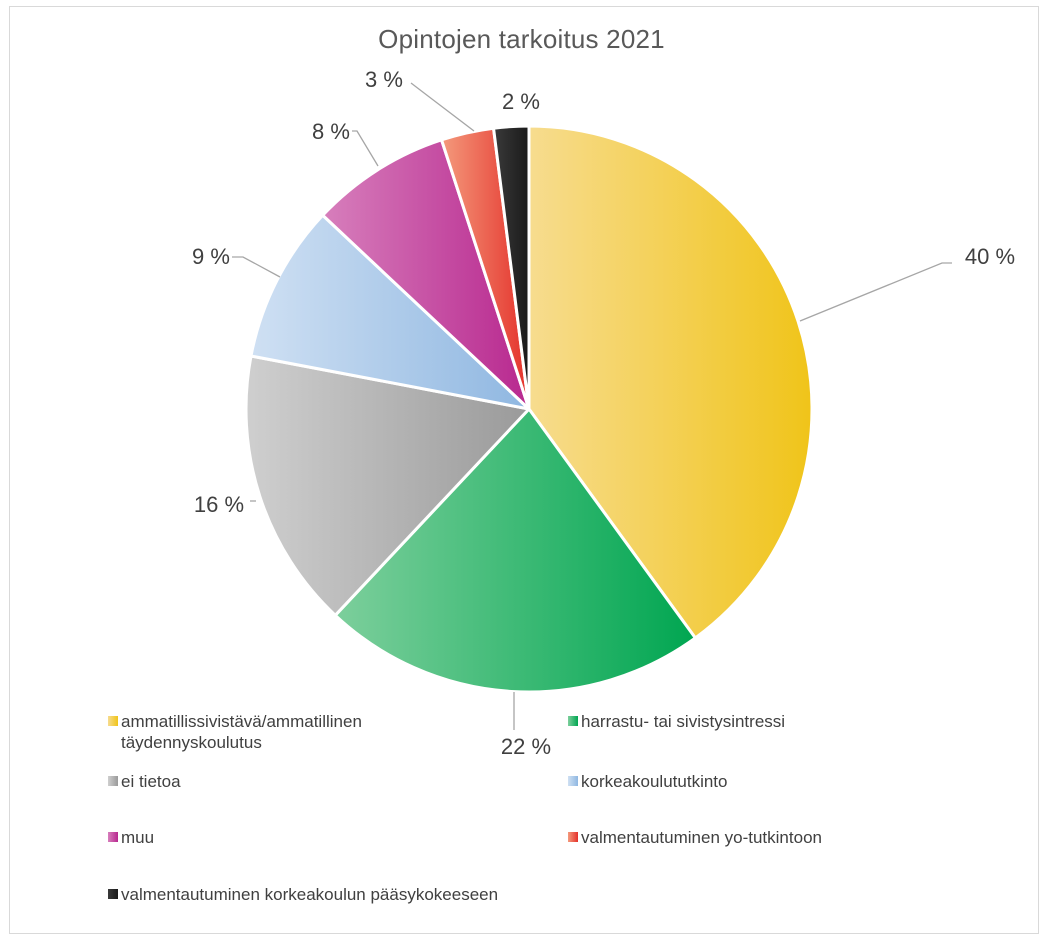  Describe the element at coordinates (701, 837) in the screenshot. I see `legend-label: valmentautuminen yo-tutkintoon` at that location.